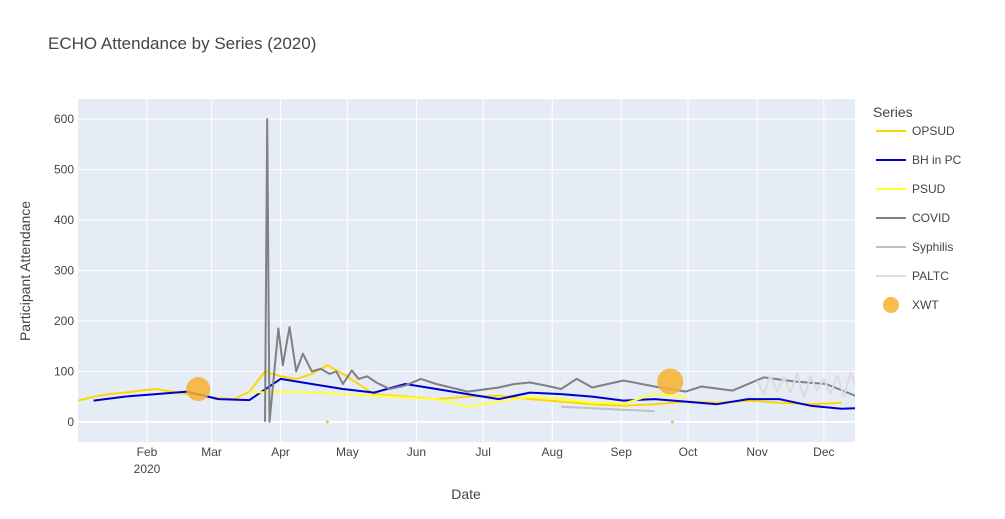 The width and height of the screenshot is (1005, 519). I want to click on legend-label-paltc: PALTC, so click(930, 276).